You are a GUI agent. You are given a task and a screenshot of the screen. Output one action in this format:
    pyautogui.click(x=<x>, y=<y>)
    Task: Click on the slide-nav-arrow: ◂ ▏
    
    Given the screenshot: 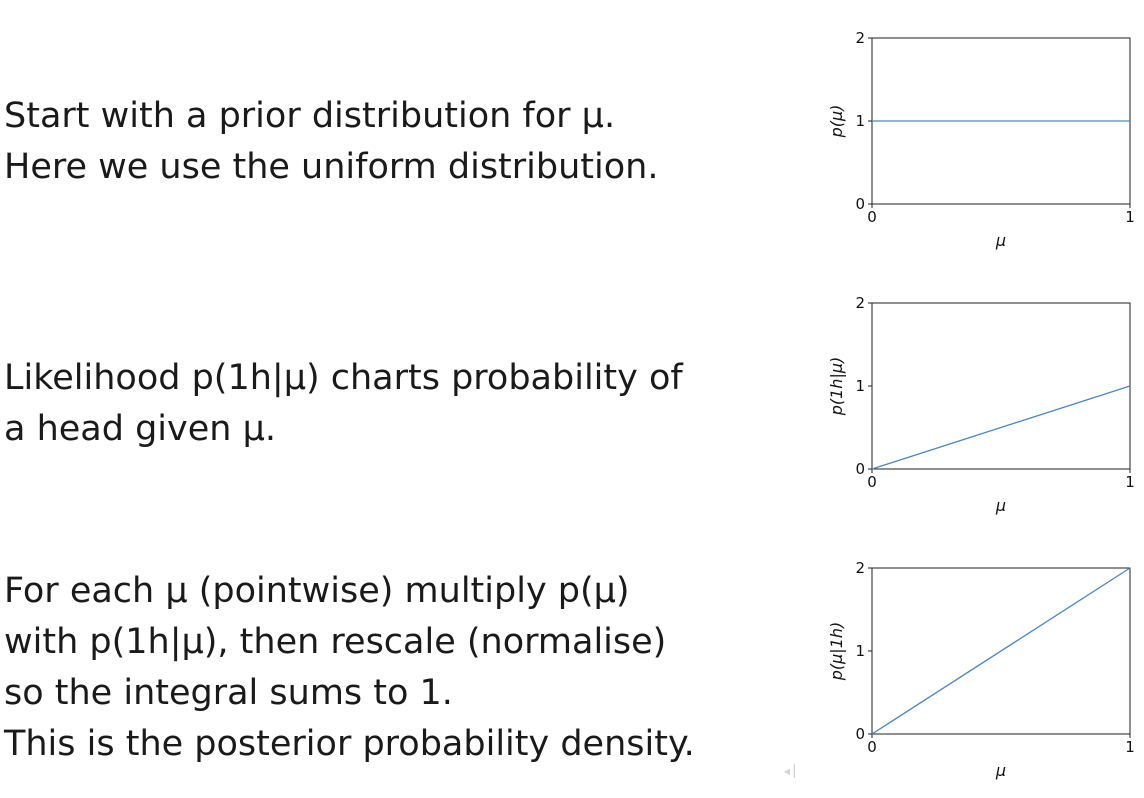 What is the action you would take?
    pyautogui.click(x=794, y=771)
    